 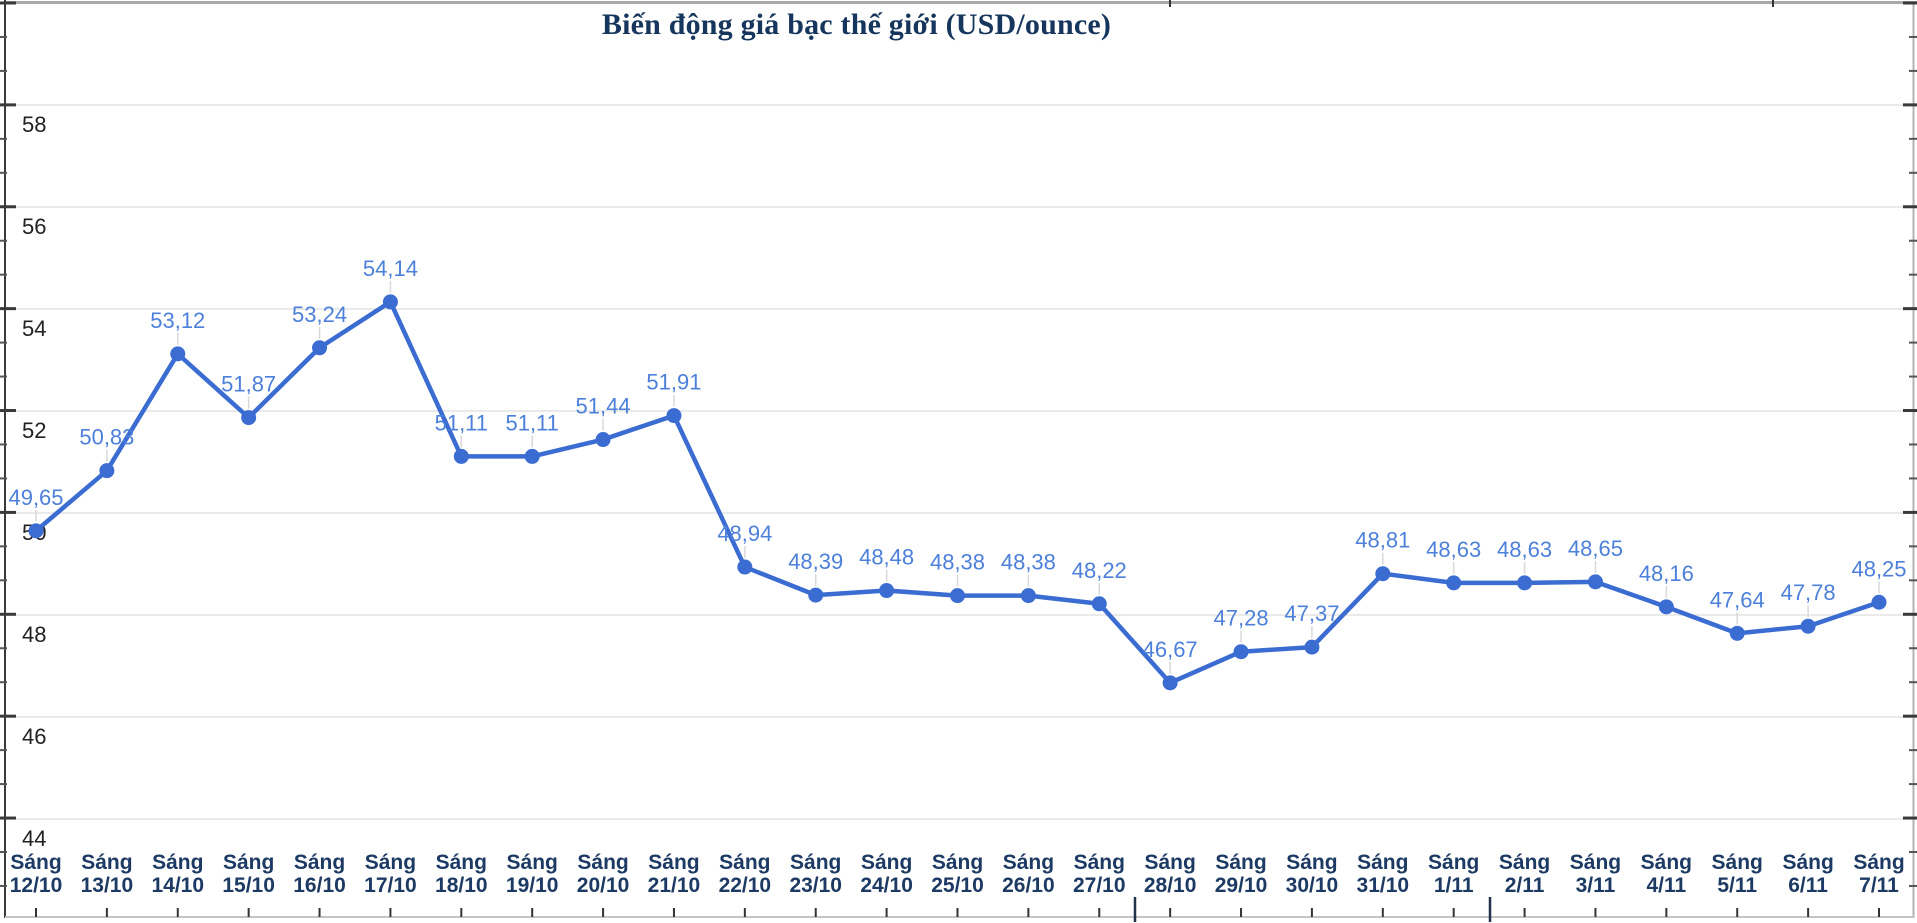 What do you see at coordinates (1311, 613) in the screenshot?
I see `data-point-label: 47,37` at bounding box center [1311, 613].